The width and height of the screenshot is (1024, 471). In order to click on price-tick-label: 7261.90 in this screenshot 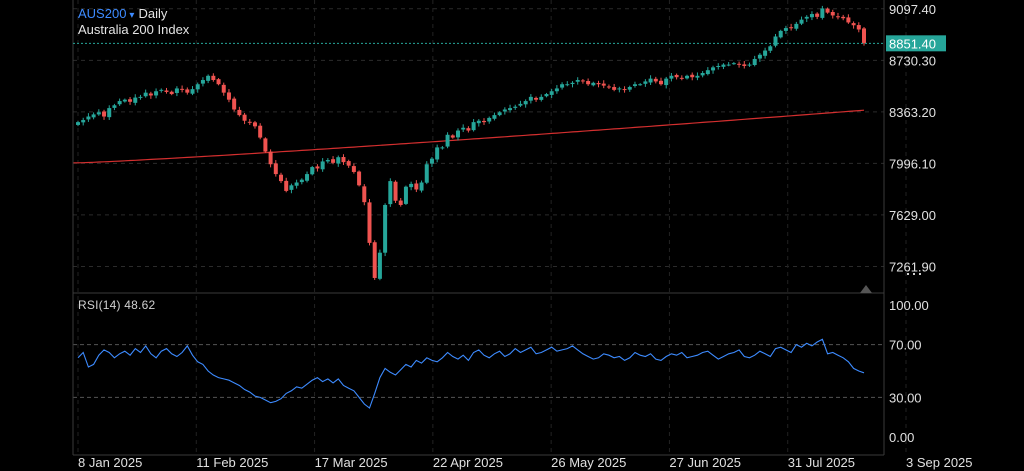, I will do `click(912, 266)`.